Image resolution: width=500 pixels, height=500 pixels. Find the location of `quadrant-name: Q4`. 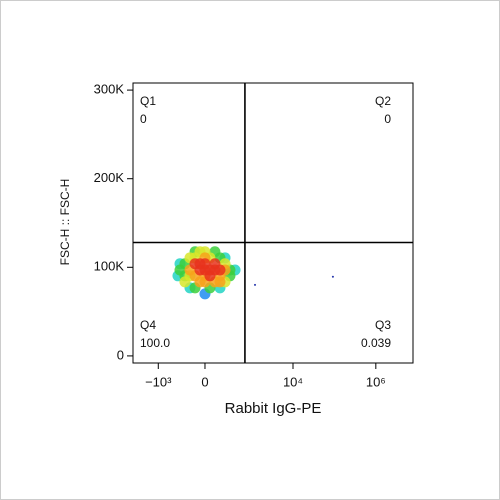

quadrant-name: Q4 is located at coordinates (148, 325).